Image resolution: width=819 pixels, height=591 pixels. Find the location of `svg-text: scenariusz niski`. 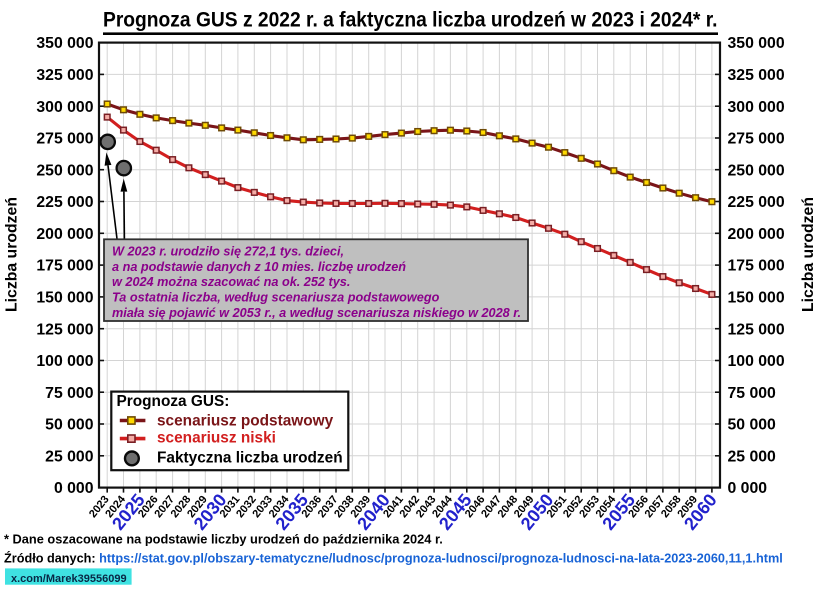

svg-text: scenariusz niski is located at coordinates (216, 438).